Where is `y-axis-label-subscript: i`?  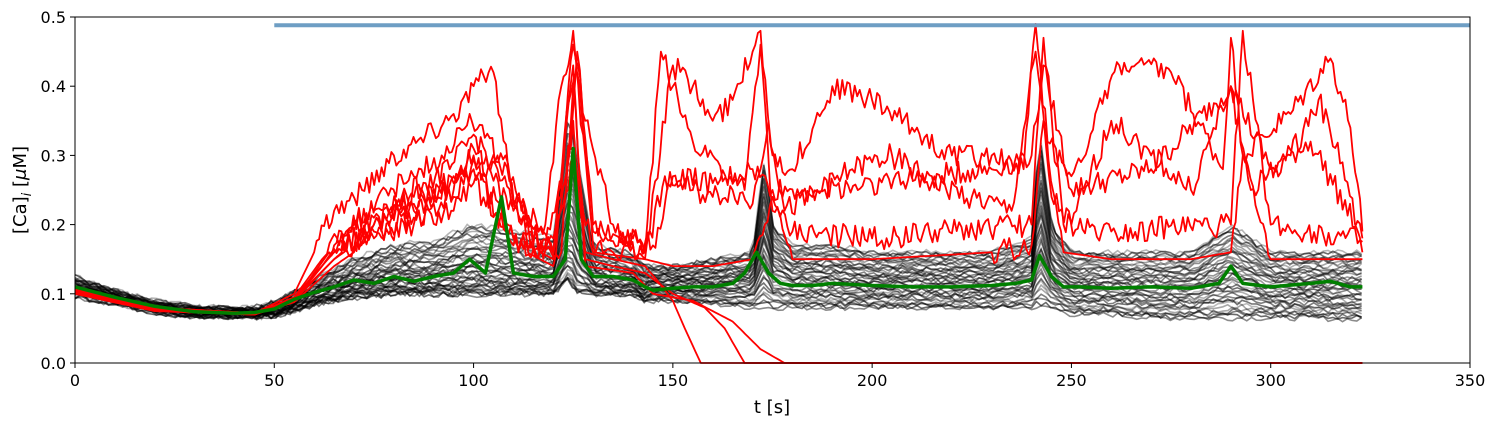 y-axis-label-subscript: i is located at coordinates (27, 194).